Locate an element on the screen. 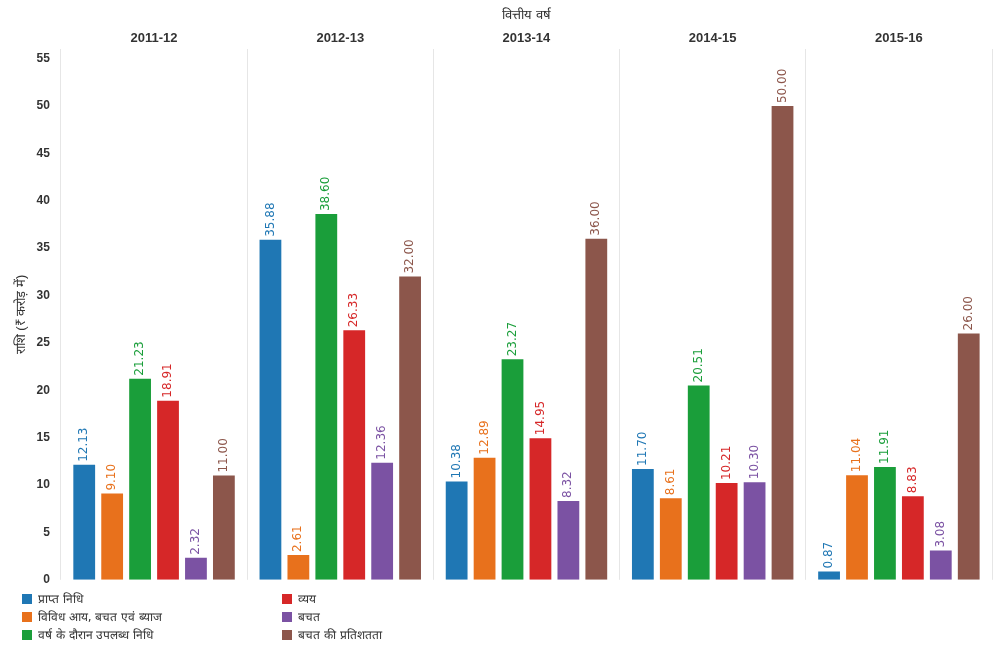 The height and width of the screenshot is (648, 1006). data-label: 2.61 is located at coordinates (297, 539).